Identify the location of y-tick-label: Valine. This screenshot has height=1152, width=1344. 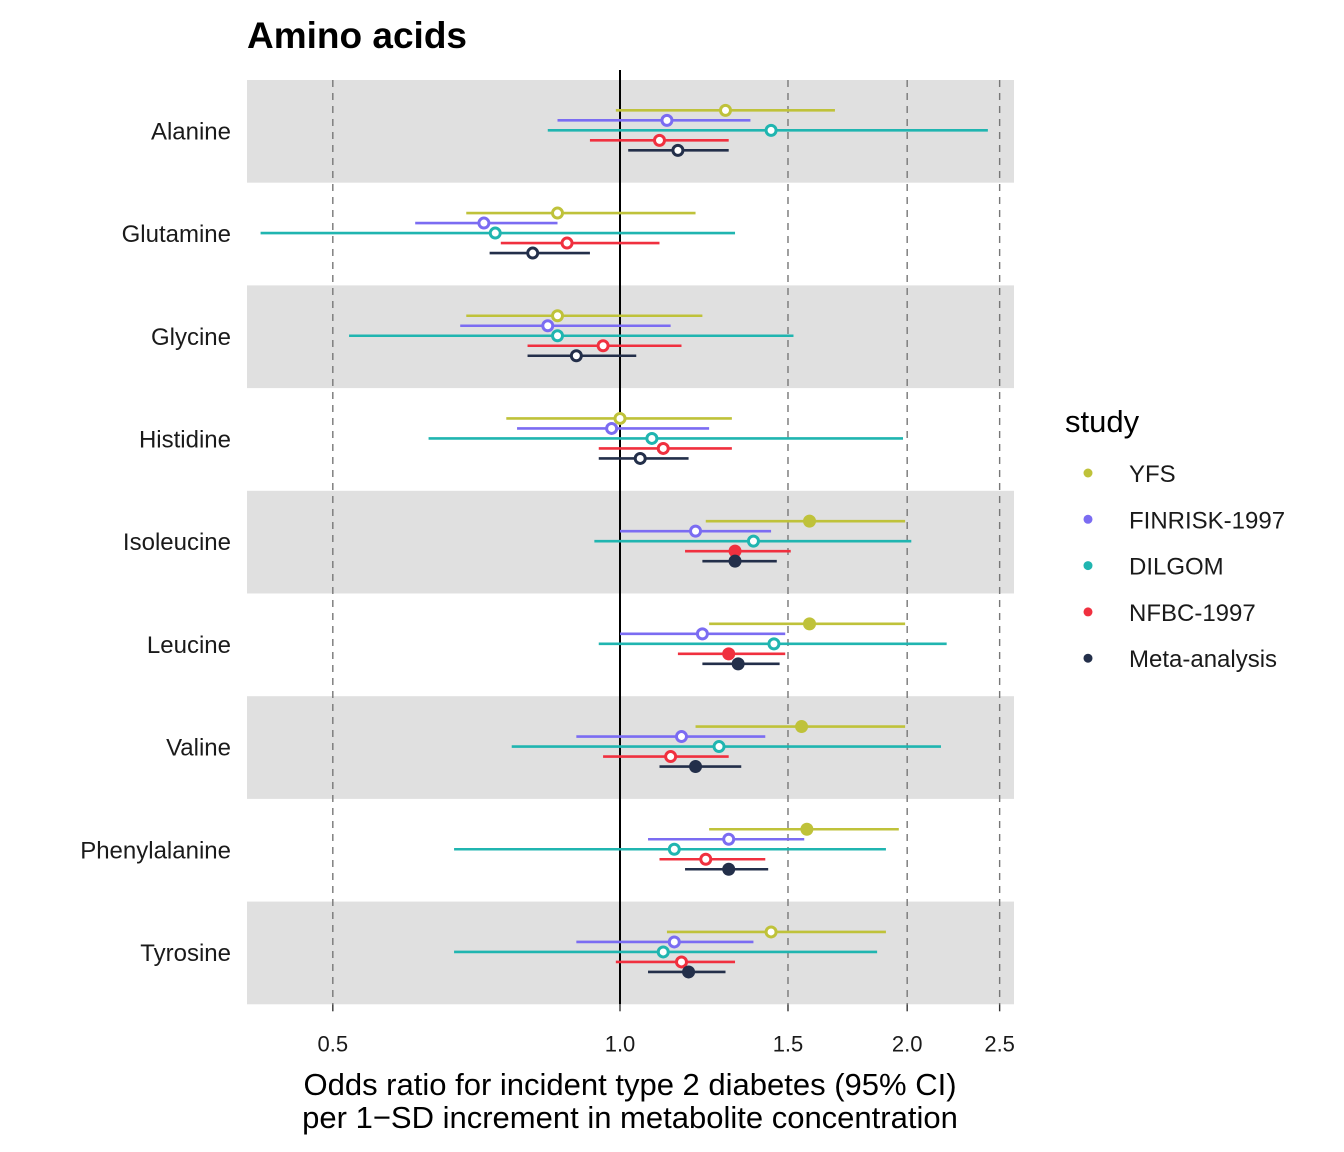
(198, 748).